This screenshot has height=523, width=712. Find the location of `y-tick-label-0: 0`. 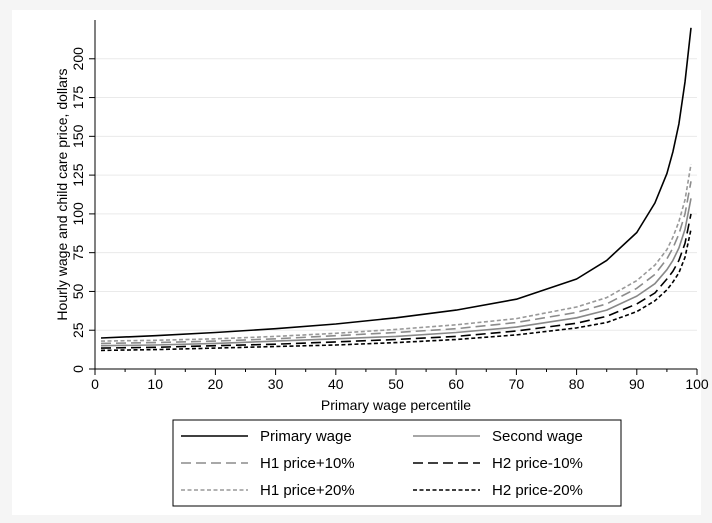

y-tick-label-0: 0 is located at coordinates (78, 369).